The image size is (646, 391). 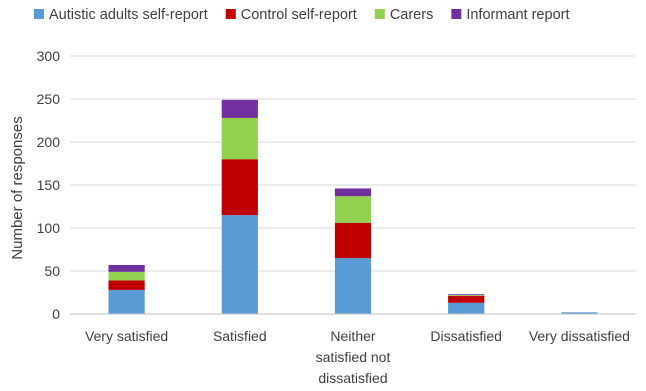 What do you see at coordinates (49, 228) in the screenshot?
I see `y-tick-label: 100` at bounding box center [49, 228].